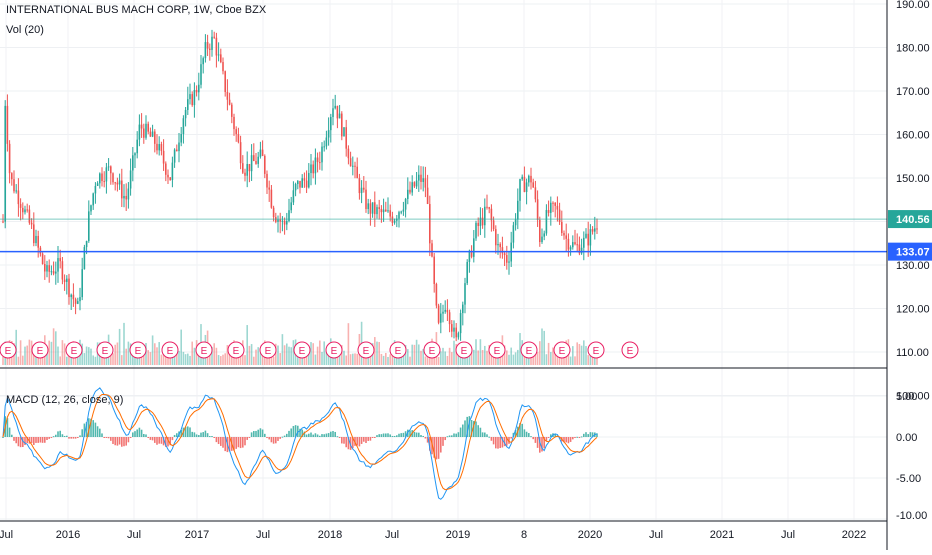  What do you see at coordinates (458, 535) in the screenshot?
I see `time-tick-label: 2019` at bounding box center [458, 535].